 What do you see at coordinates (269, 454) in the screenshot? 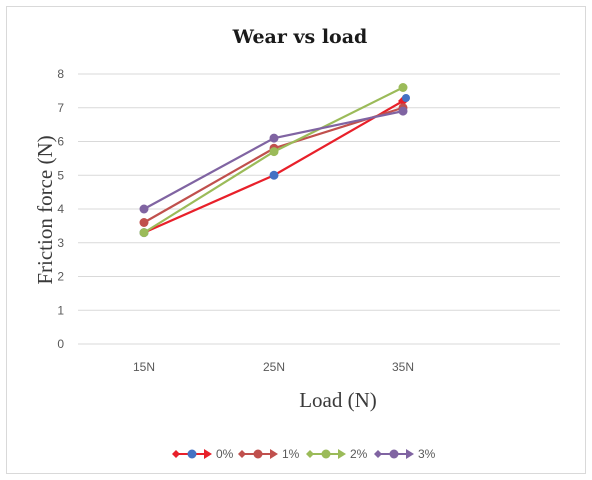
I see `legend-item: 1%` at bounding box center [269, 454].